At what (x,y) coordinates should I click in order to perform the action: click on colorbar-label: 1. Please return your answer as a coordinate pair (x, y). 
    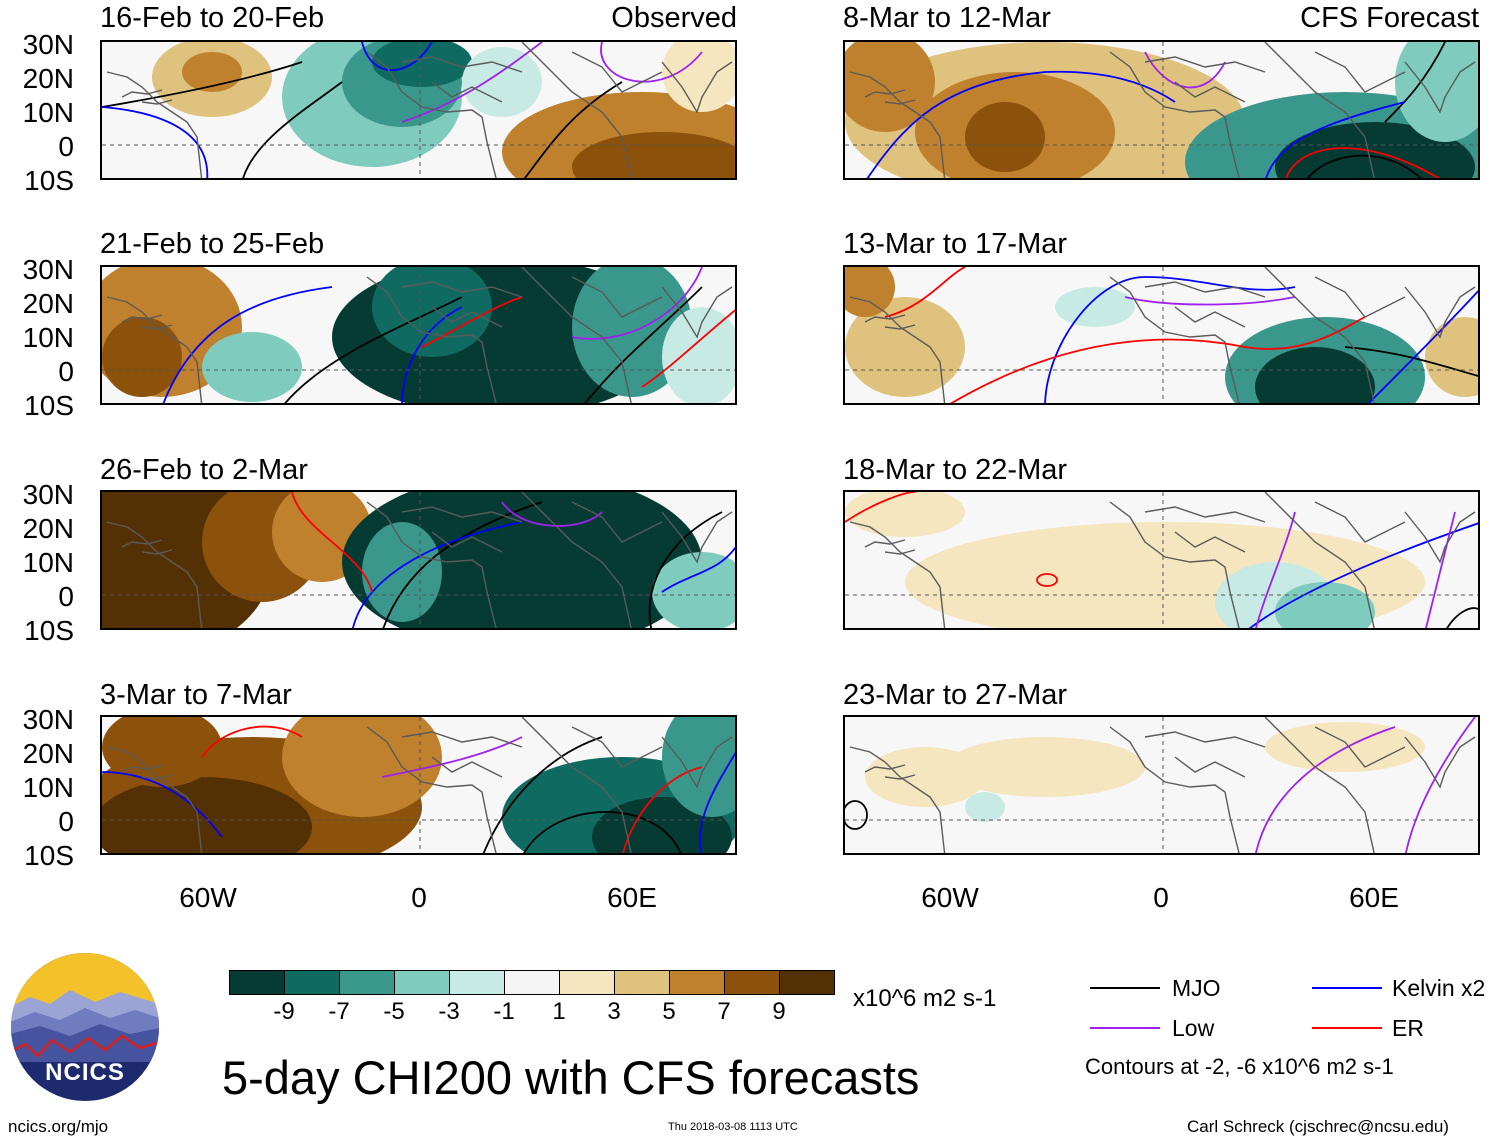
    Looking at the image, I should click on (559, 1011).